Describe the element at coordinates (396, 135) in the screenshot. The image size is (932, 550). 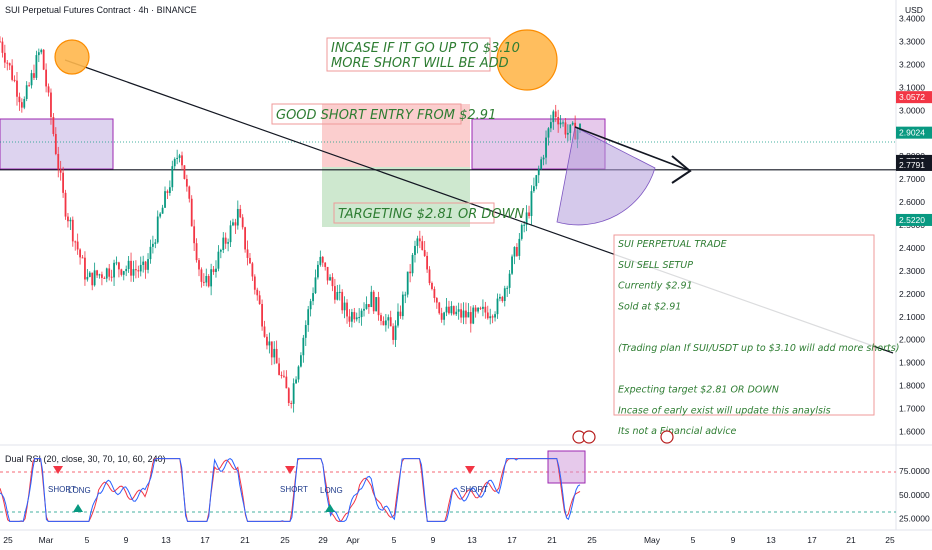
I see `short-risk-zone` at that location.